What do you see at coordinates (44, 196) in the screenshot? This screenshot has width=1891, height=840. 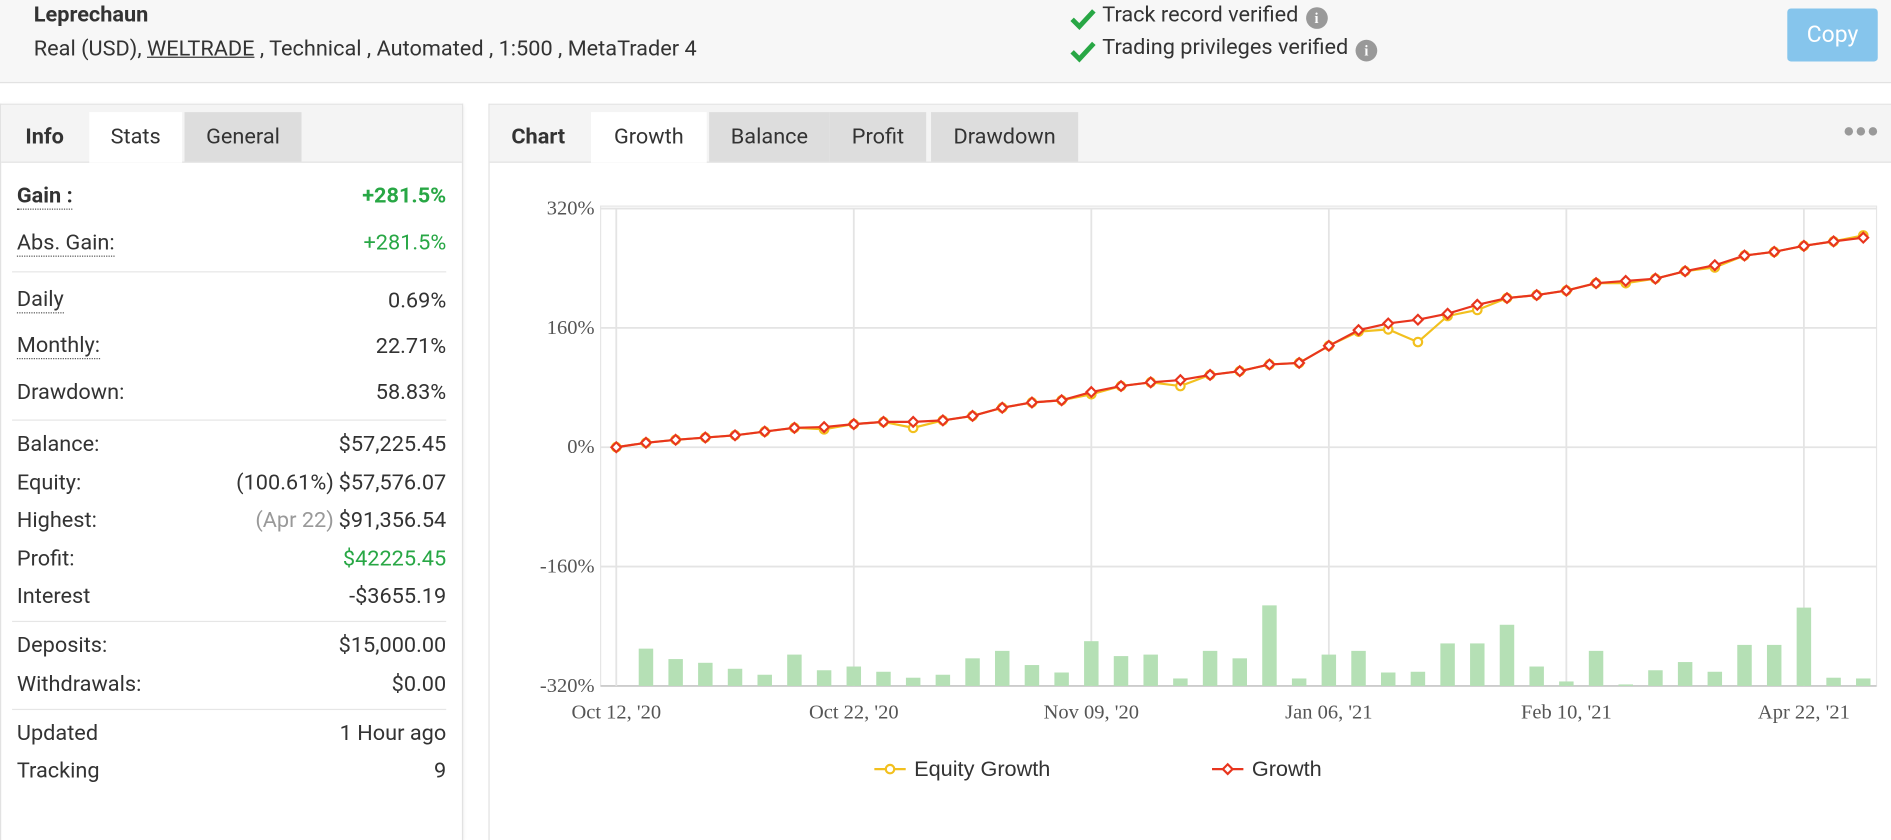 I see `stat-label: Gain :` at bounding box center [44, 196].